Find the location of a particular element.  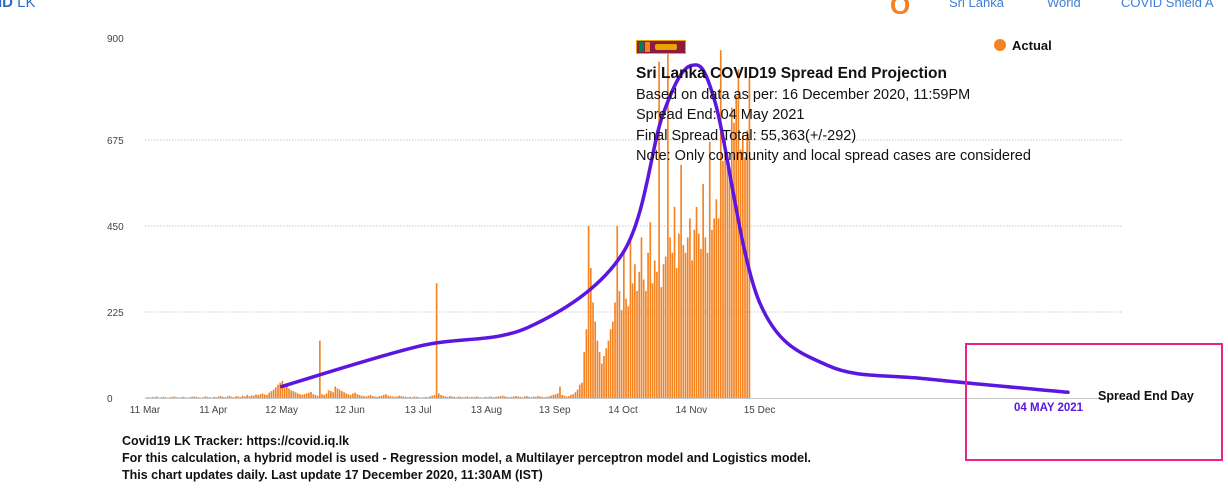

actual-legend-dot-icon is located at coordinates (1000, 45).